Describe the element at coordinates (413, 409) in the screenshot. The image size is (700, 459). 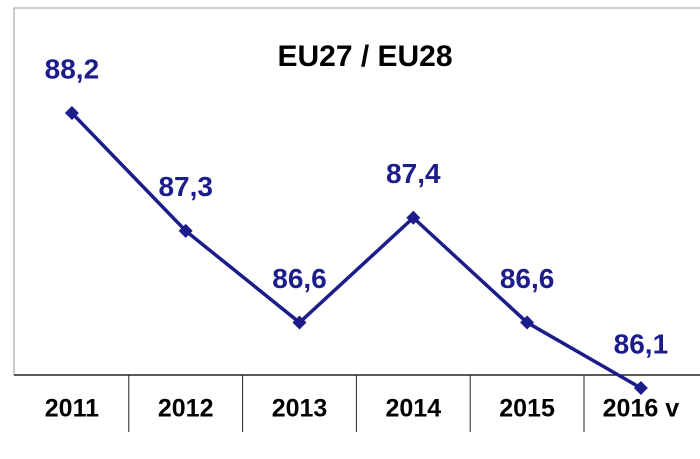
I see `x-tick-label: 2014` at that location.